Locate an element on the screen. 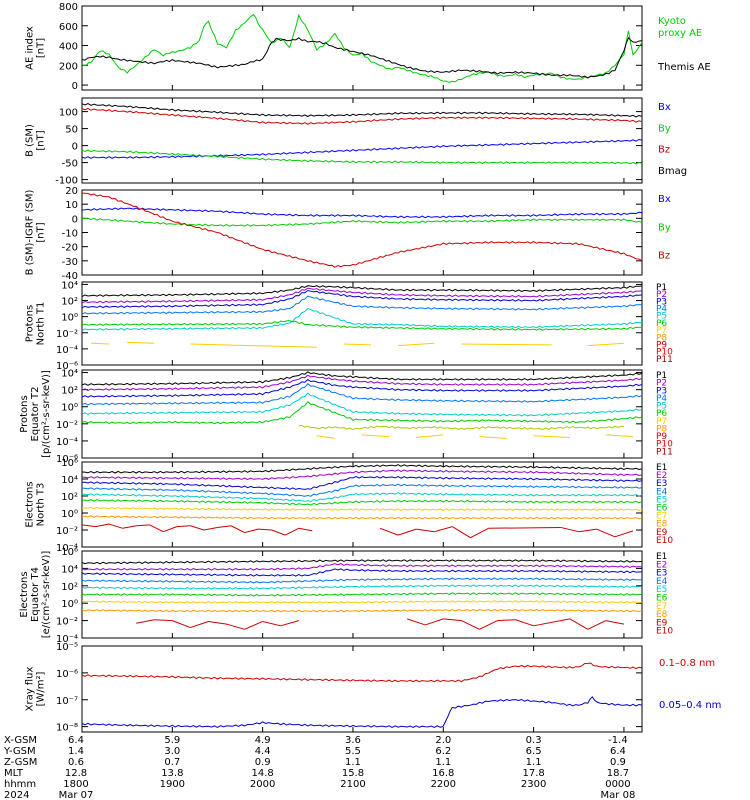  y-tick-label: 10⁻⁶ is located at coordinates (67, 674).